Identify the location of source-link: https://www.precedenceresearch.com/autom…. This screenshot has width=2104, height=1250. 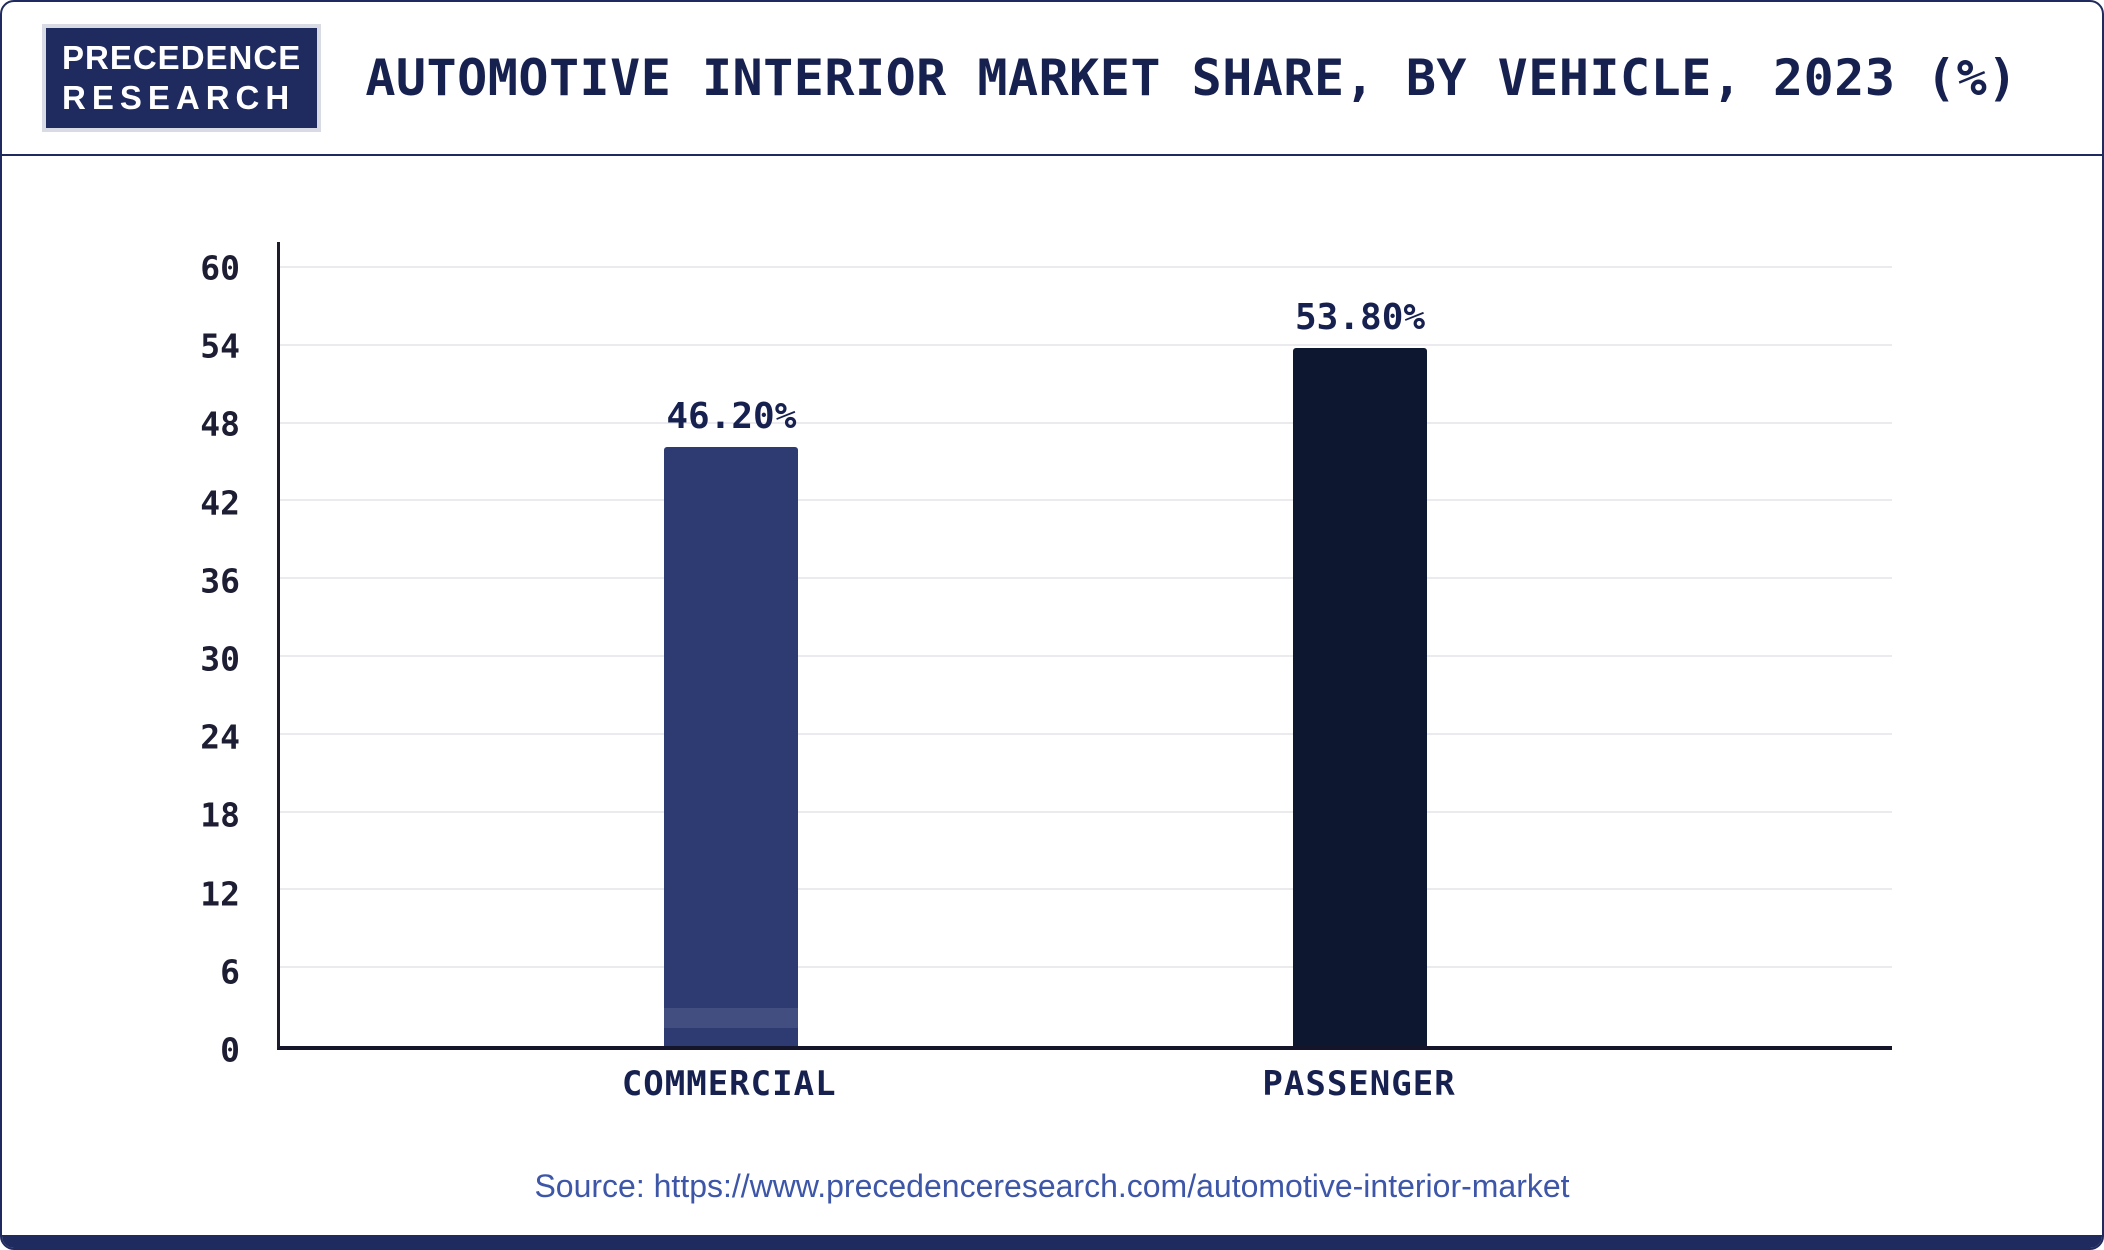
(1111, 1186).